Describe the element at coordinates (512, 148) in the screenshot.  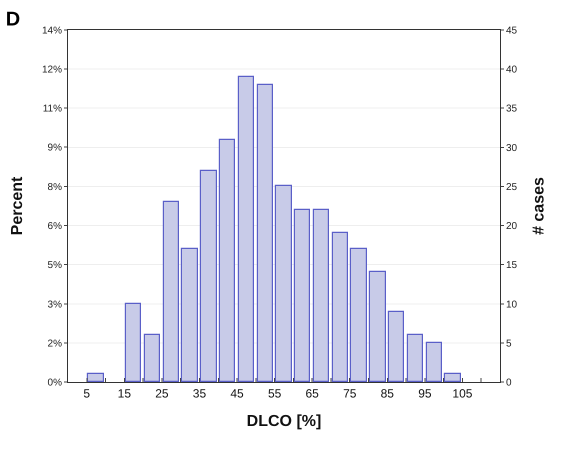
I see `y2-tick-label: 30` at that location.